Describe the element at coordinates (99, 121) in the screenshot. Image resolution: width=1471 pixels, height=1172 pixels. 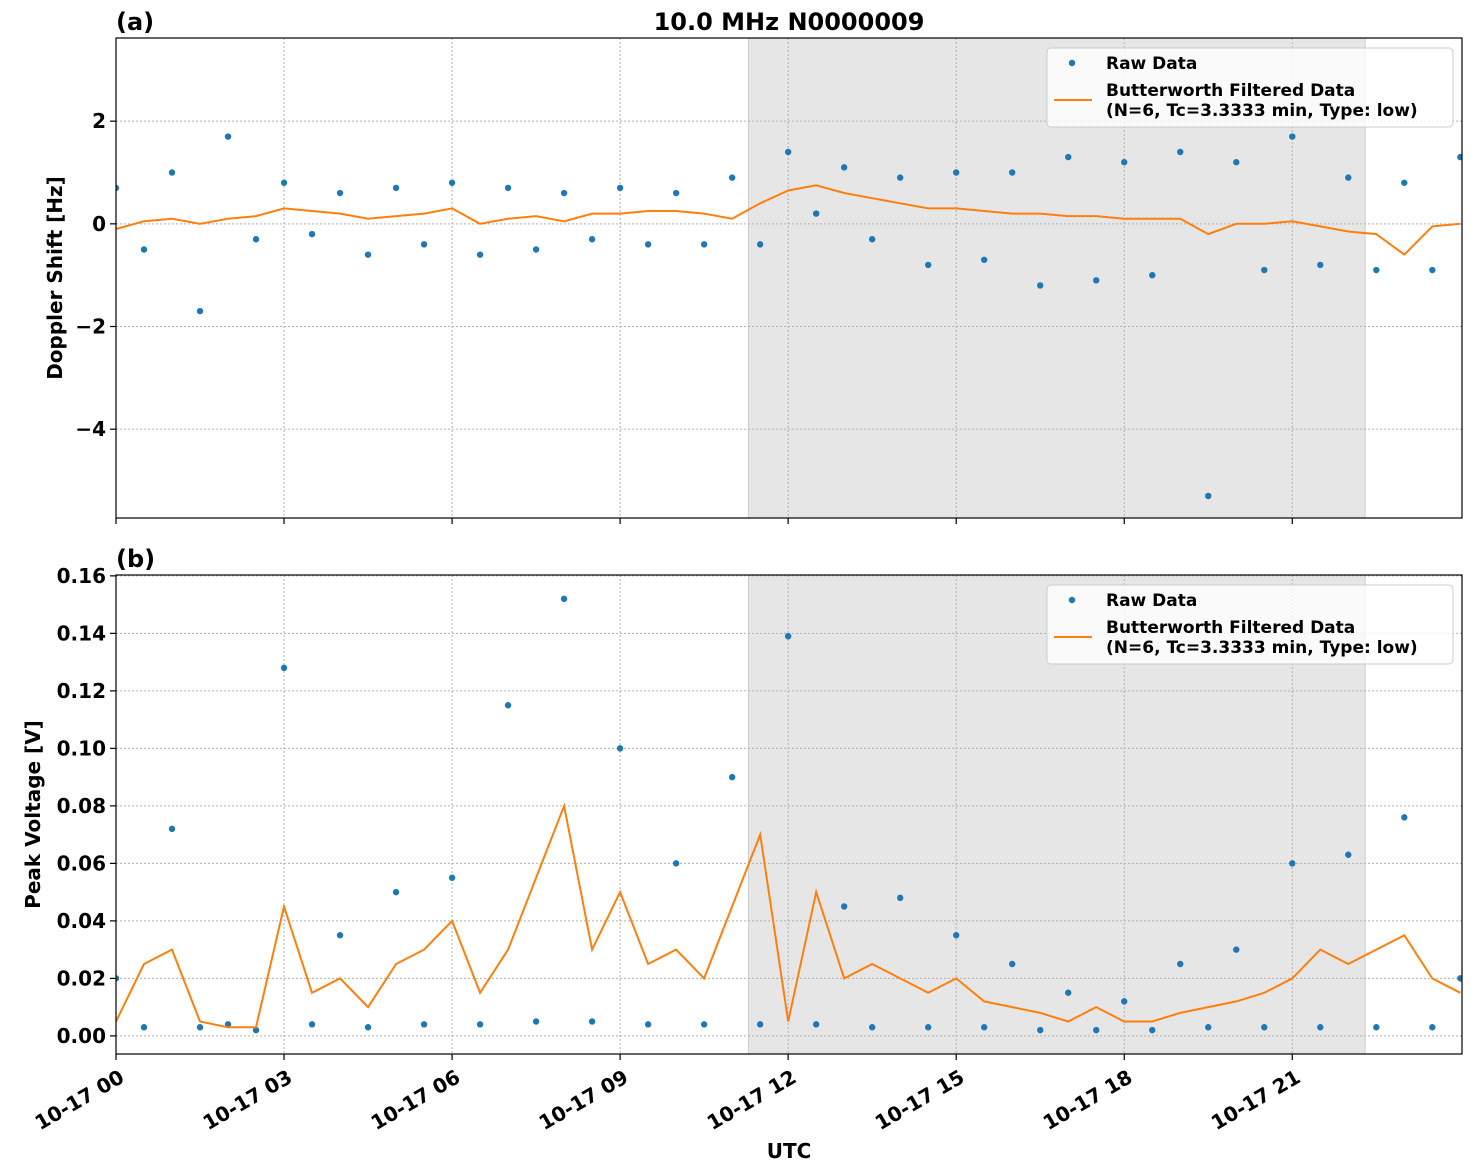
I see `y-tick-label: 2` at that location.